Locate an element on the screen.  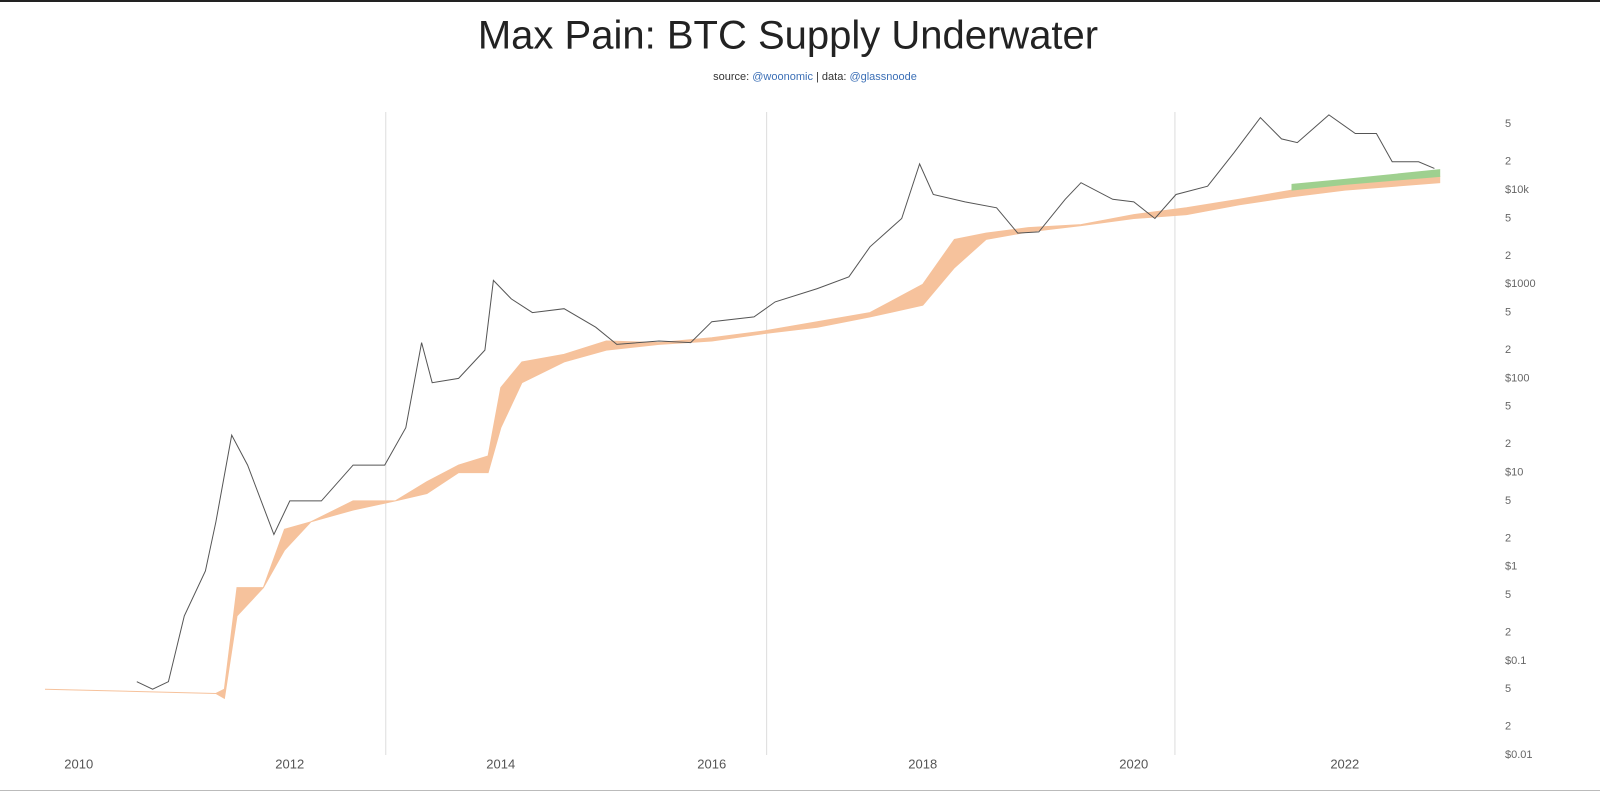
chart-subtitle: source: @woonomic | data: @glassnoode is located at coordinates (815, 77).